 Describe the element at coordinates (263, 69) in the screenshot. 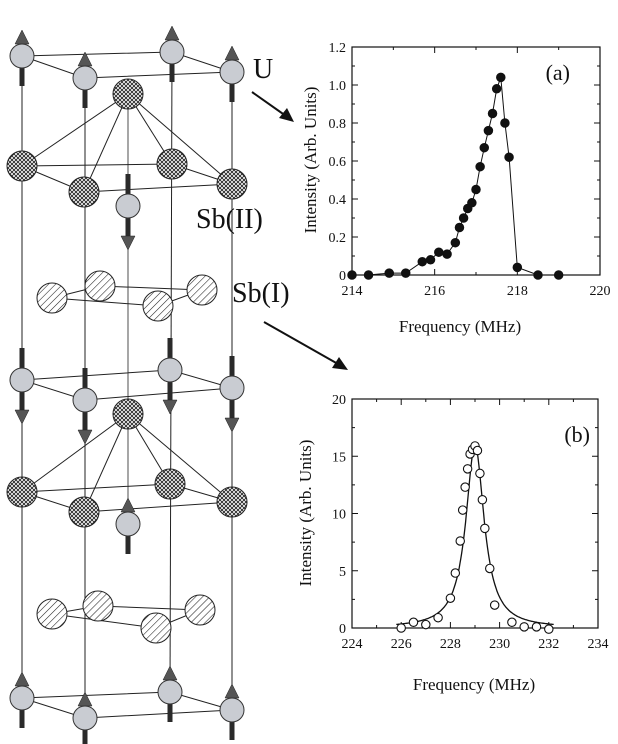

I see `u-label: U` at that location.